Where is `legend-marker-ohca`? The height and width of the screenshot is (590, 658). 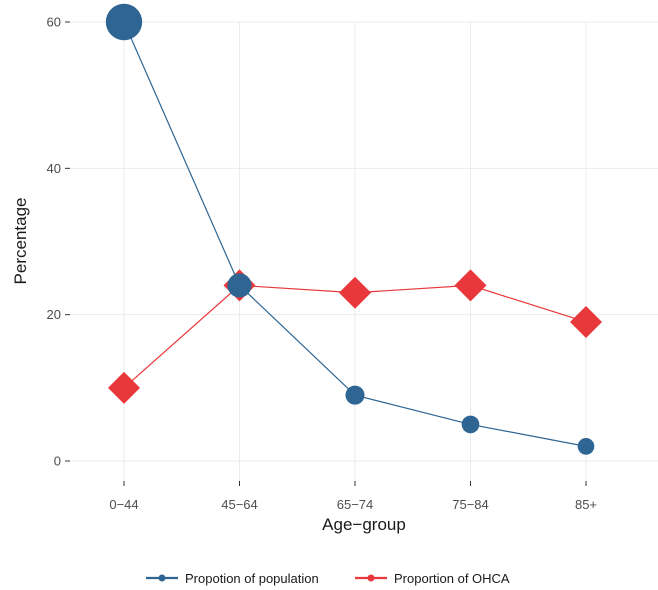 legend-marker-ohca is located at coordinates (371, 578).